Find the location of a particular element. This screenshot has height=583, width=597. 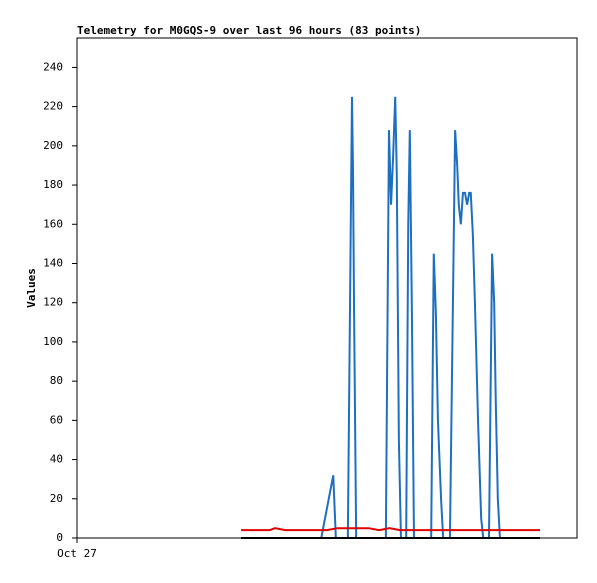

y-tick-label: 0 is located at coordinates (59, 537).